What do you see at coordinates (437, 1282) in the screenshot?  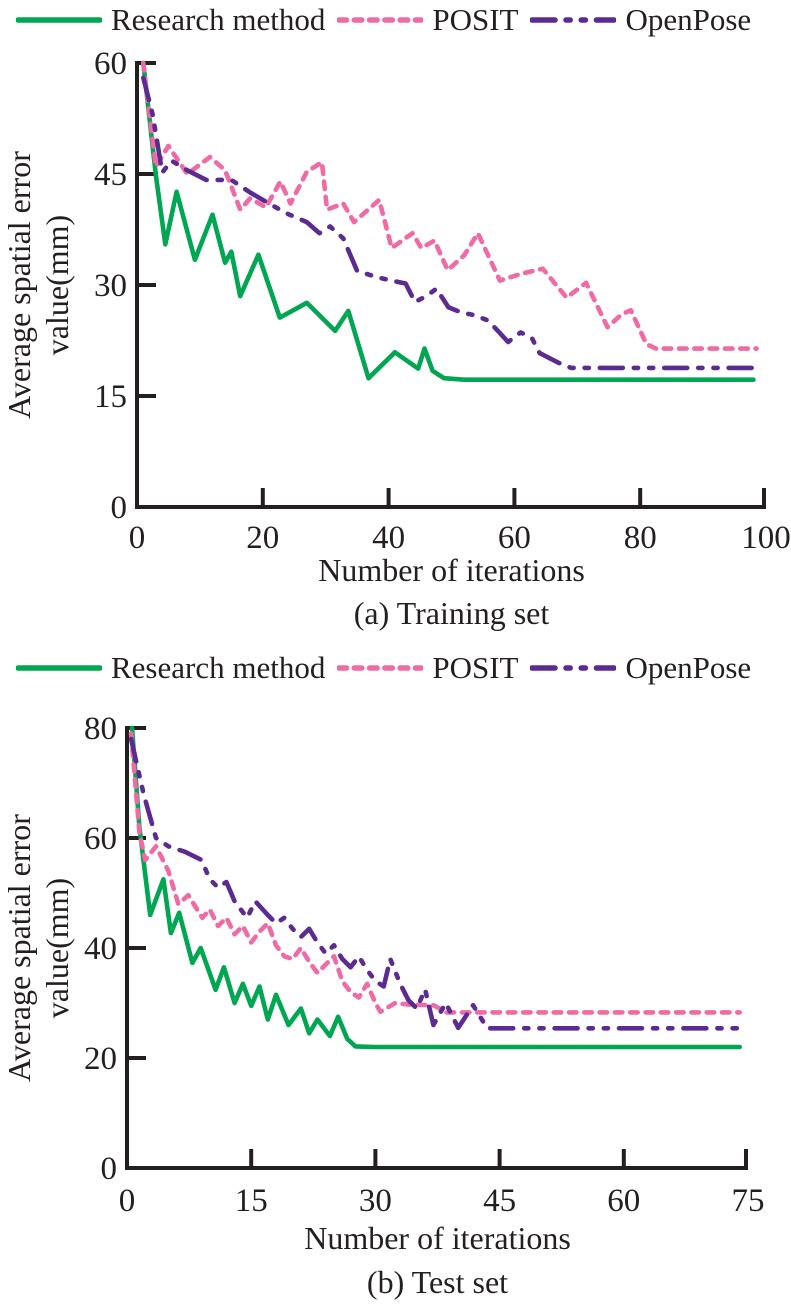 I see `chart-caption: (b) Test set` at bounding box center [437, 1282].